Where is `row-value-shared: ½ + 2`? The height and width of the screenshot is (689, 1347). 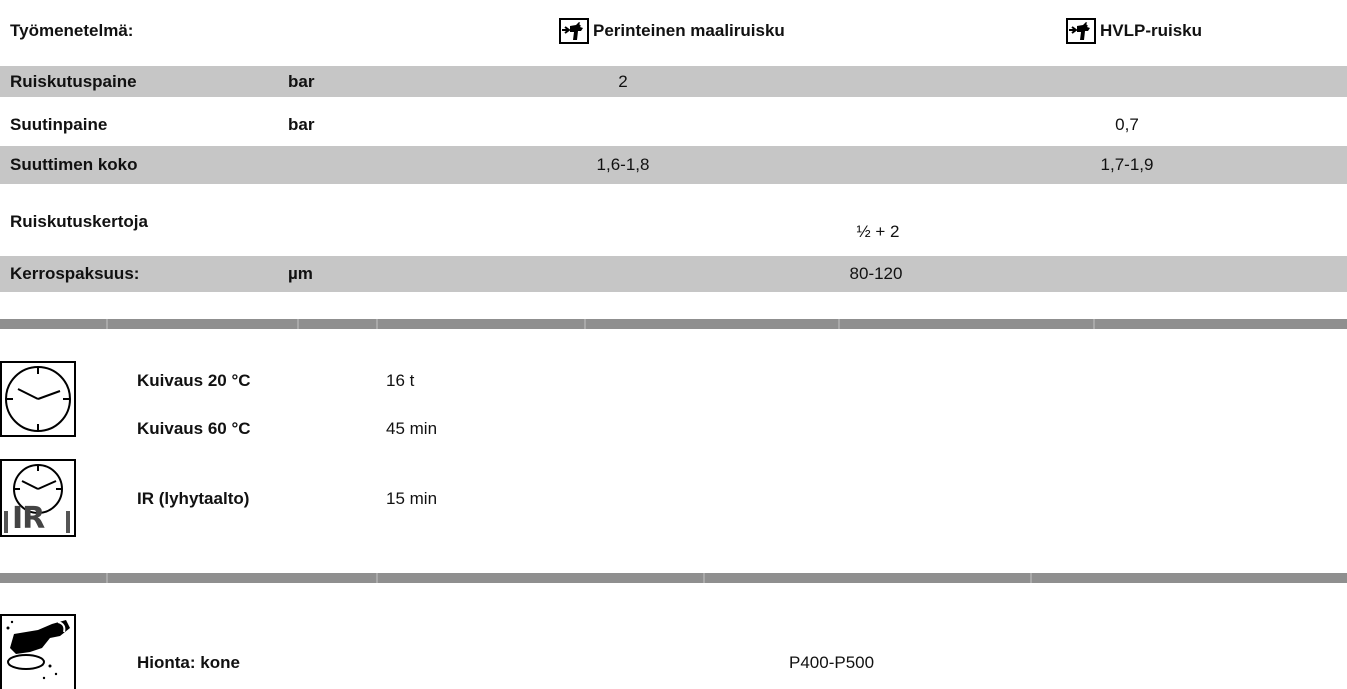
row-value-shared: ½ + 2 is located at coordinates (878, 231).